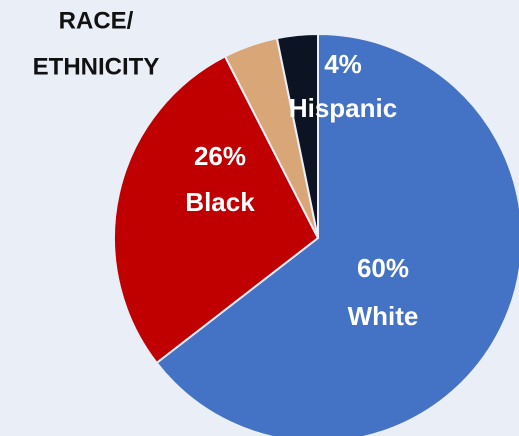 The height and width of the screenshot is (436, 519). What do you see at coordinates (343, 108) in the screenshot?
I see `category-label: Hispanic` at bounding box center [343, 108].